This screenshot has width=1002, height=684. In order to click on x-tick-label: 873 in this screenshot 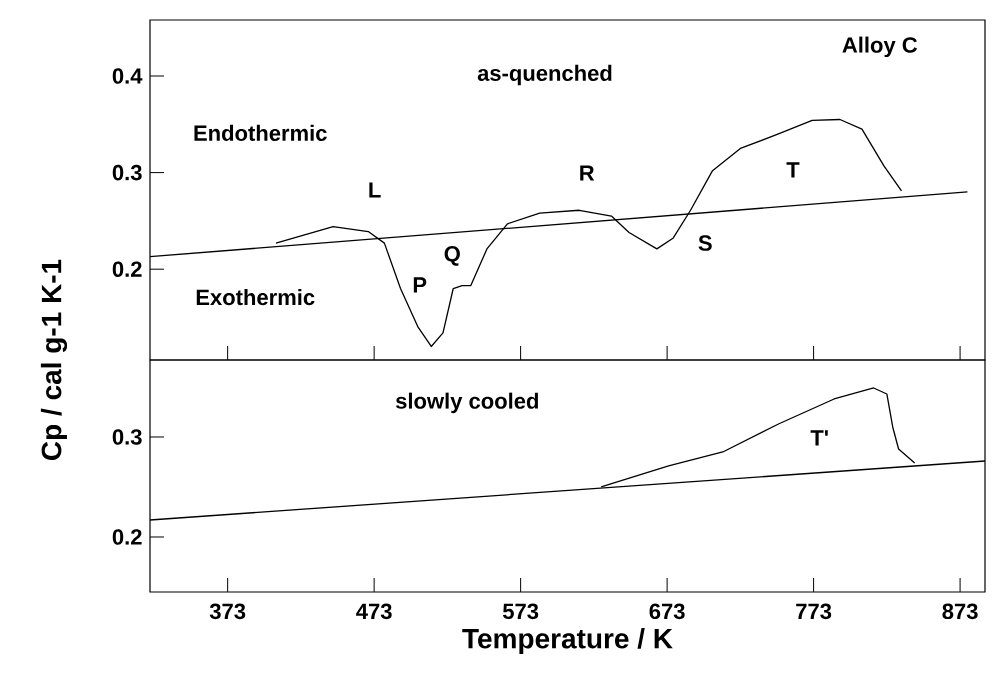, I will do `click(960, 611)`.